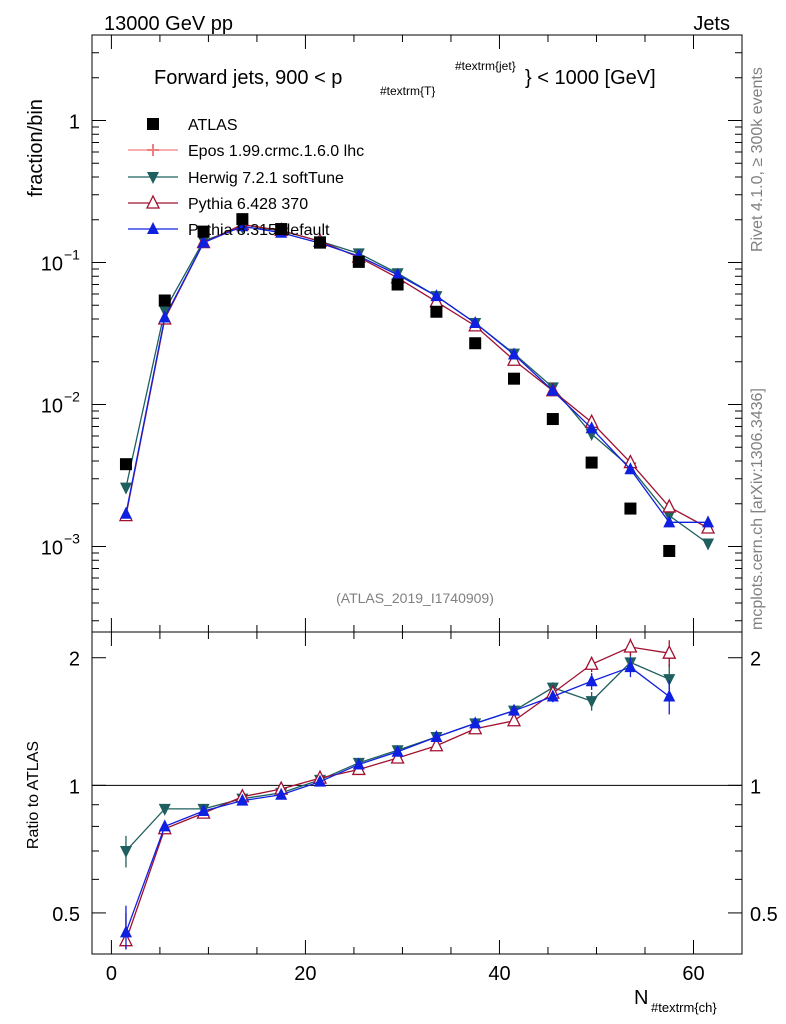 This screenshot has height=1024, width=786. I want to click on title-subscript: #textrm{T}, so click(407, 91).